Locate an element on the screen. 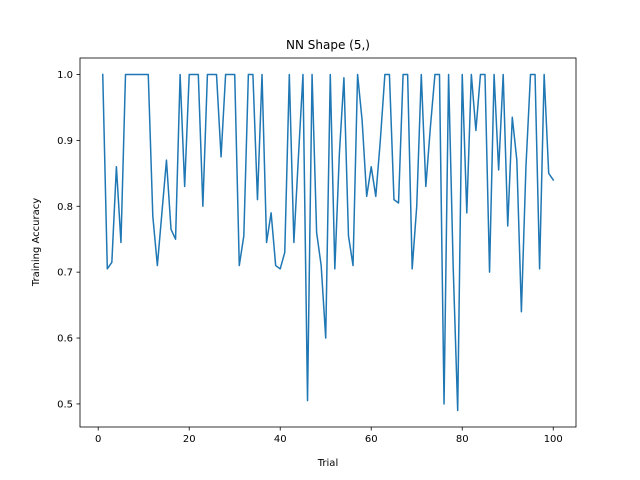 This screenshot has height=480, width=640. x-tick-label: 20 is located at coordinates (189, 439).